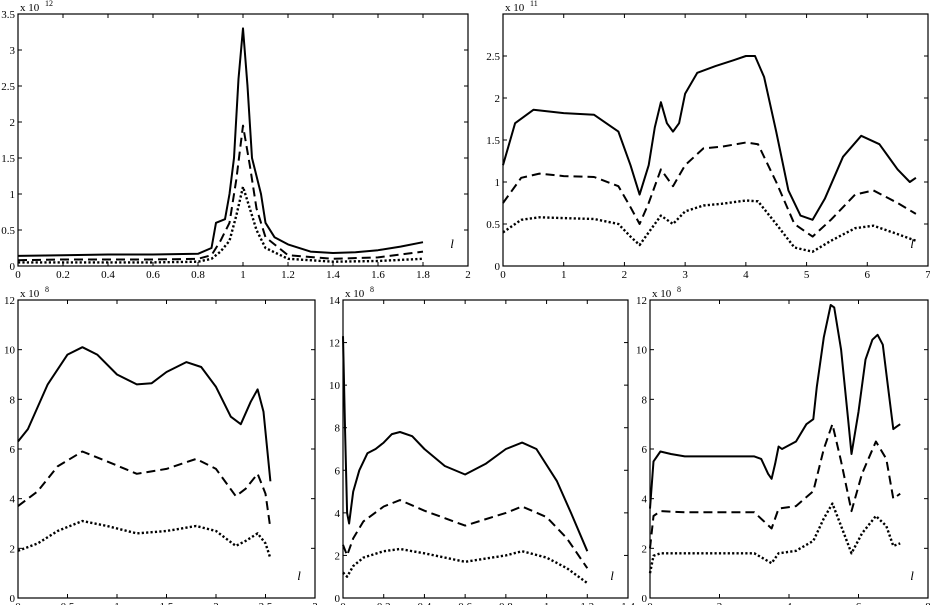 This screenshot has width=930, height=605. I want to click on y-tick-label: 3.5, so click(8, 15).